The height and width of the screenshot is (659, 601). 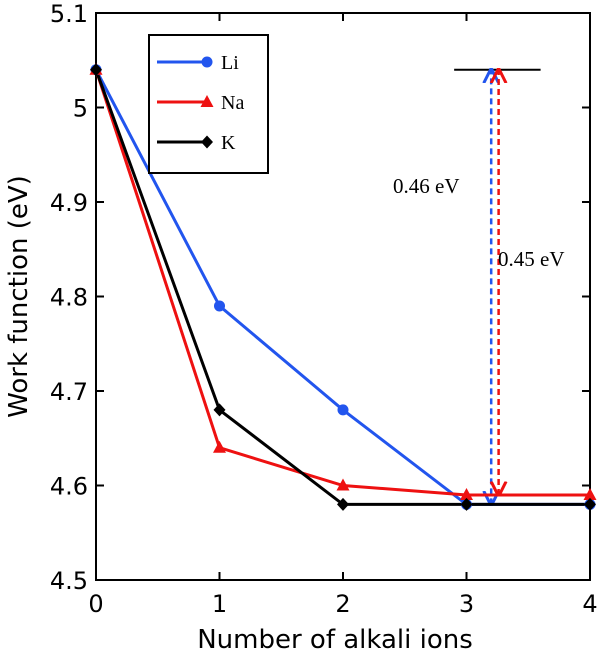 What do you see at coordinates (335, 640) in the screenshot?
I see `x-axis-title: Number of alkali ions` at bounding box center [335, 640].